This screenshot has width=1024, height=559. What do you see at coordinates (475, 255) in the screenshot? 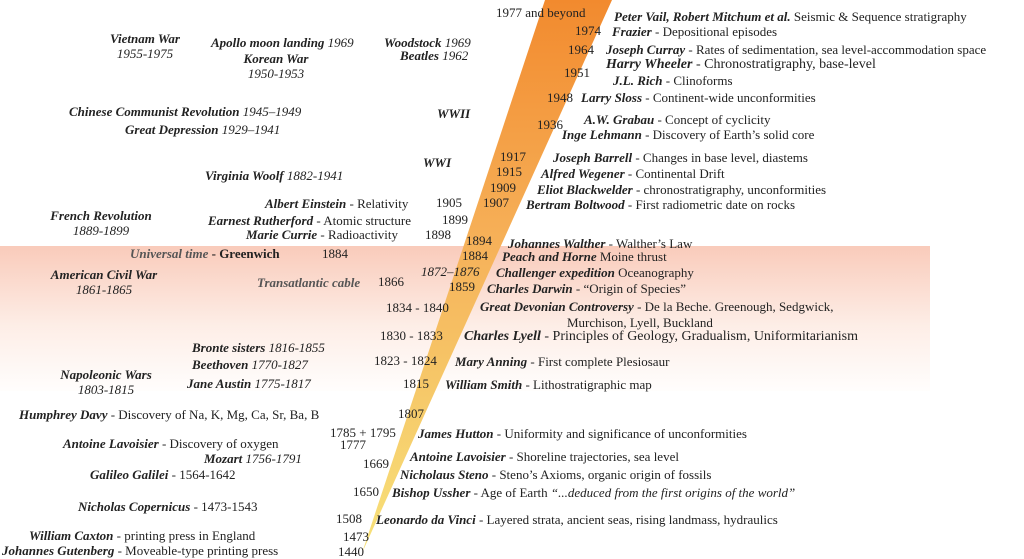
I see `year-label: 1884` at bounding box center [475, 255].